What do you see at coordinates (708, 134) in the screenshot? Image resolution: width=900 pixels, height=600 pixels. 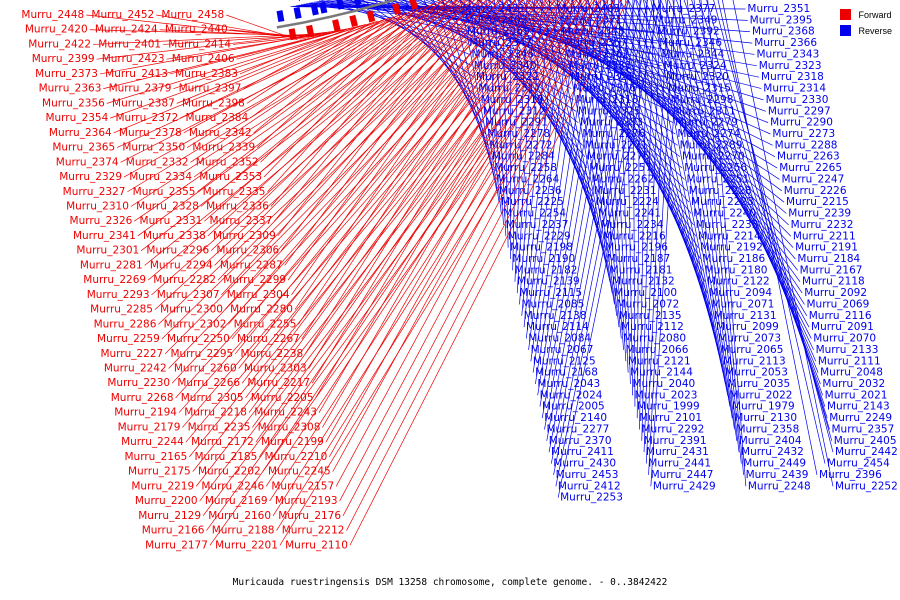 I see `gene-label: Murru_2274` at bounding box center [708, 134].